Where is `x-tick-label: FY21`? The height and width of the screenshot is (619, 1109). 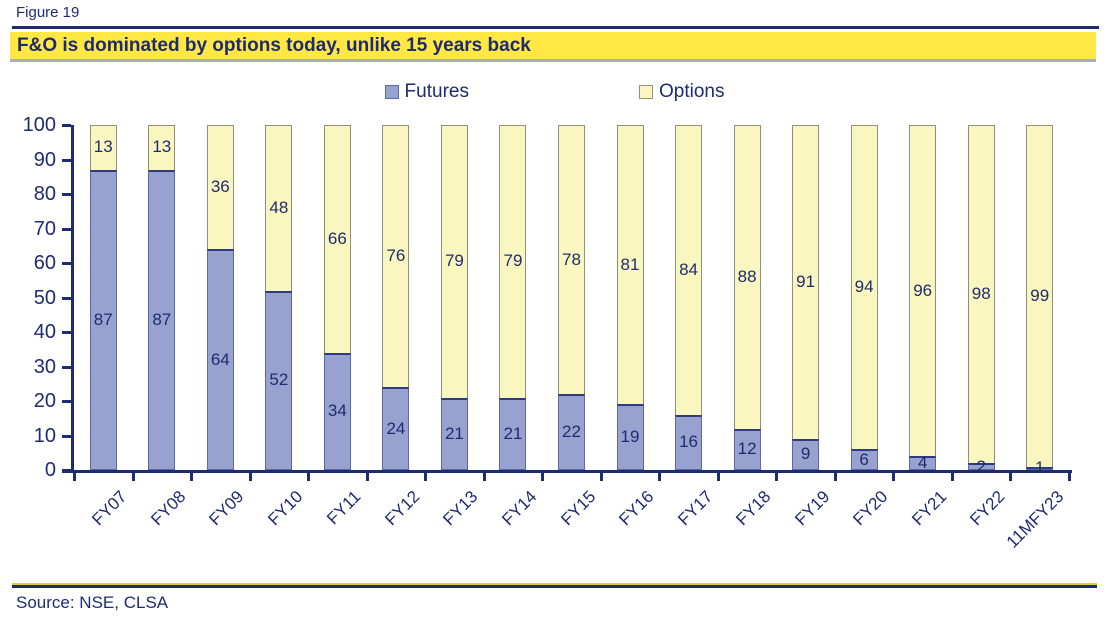
x-tick-label: FY21 is located at coordinates (929, 508).